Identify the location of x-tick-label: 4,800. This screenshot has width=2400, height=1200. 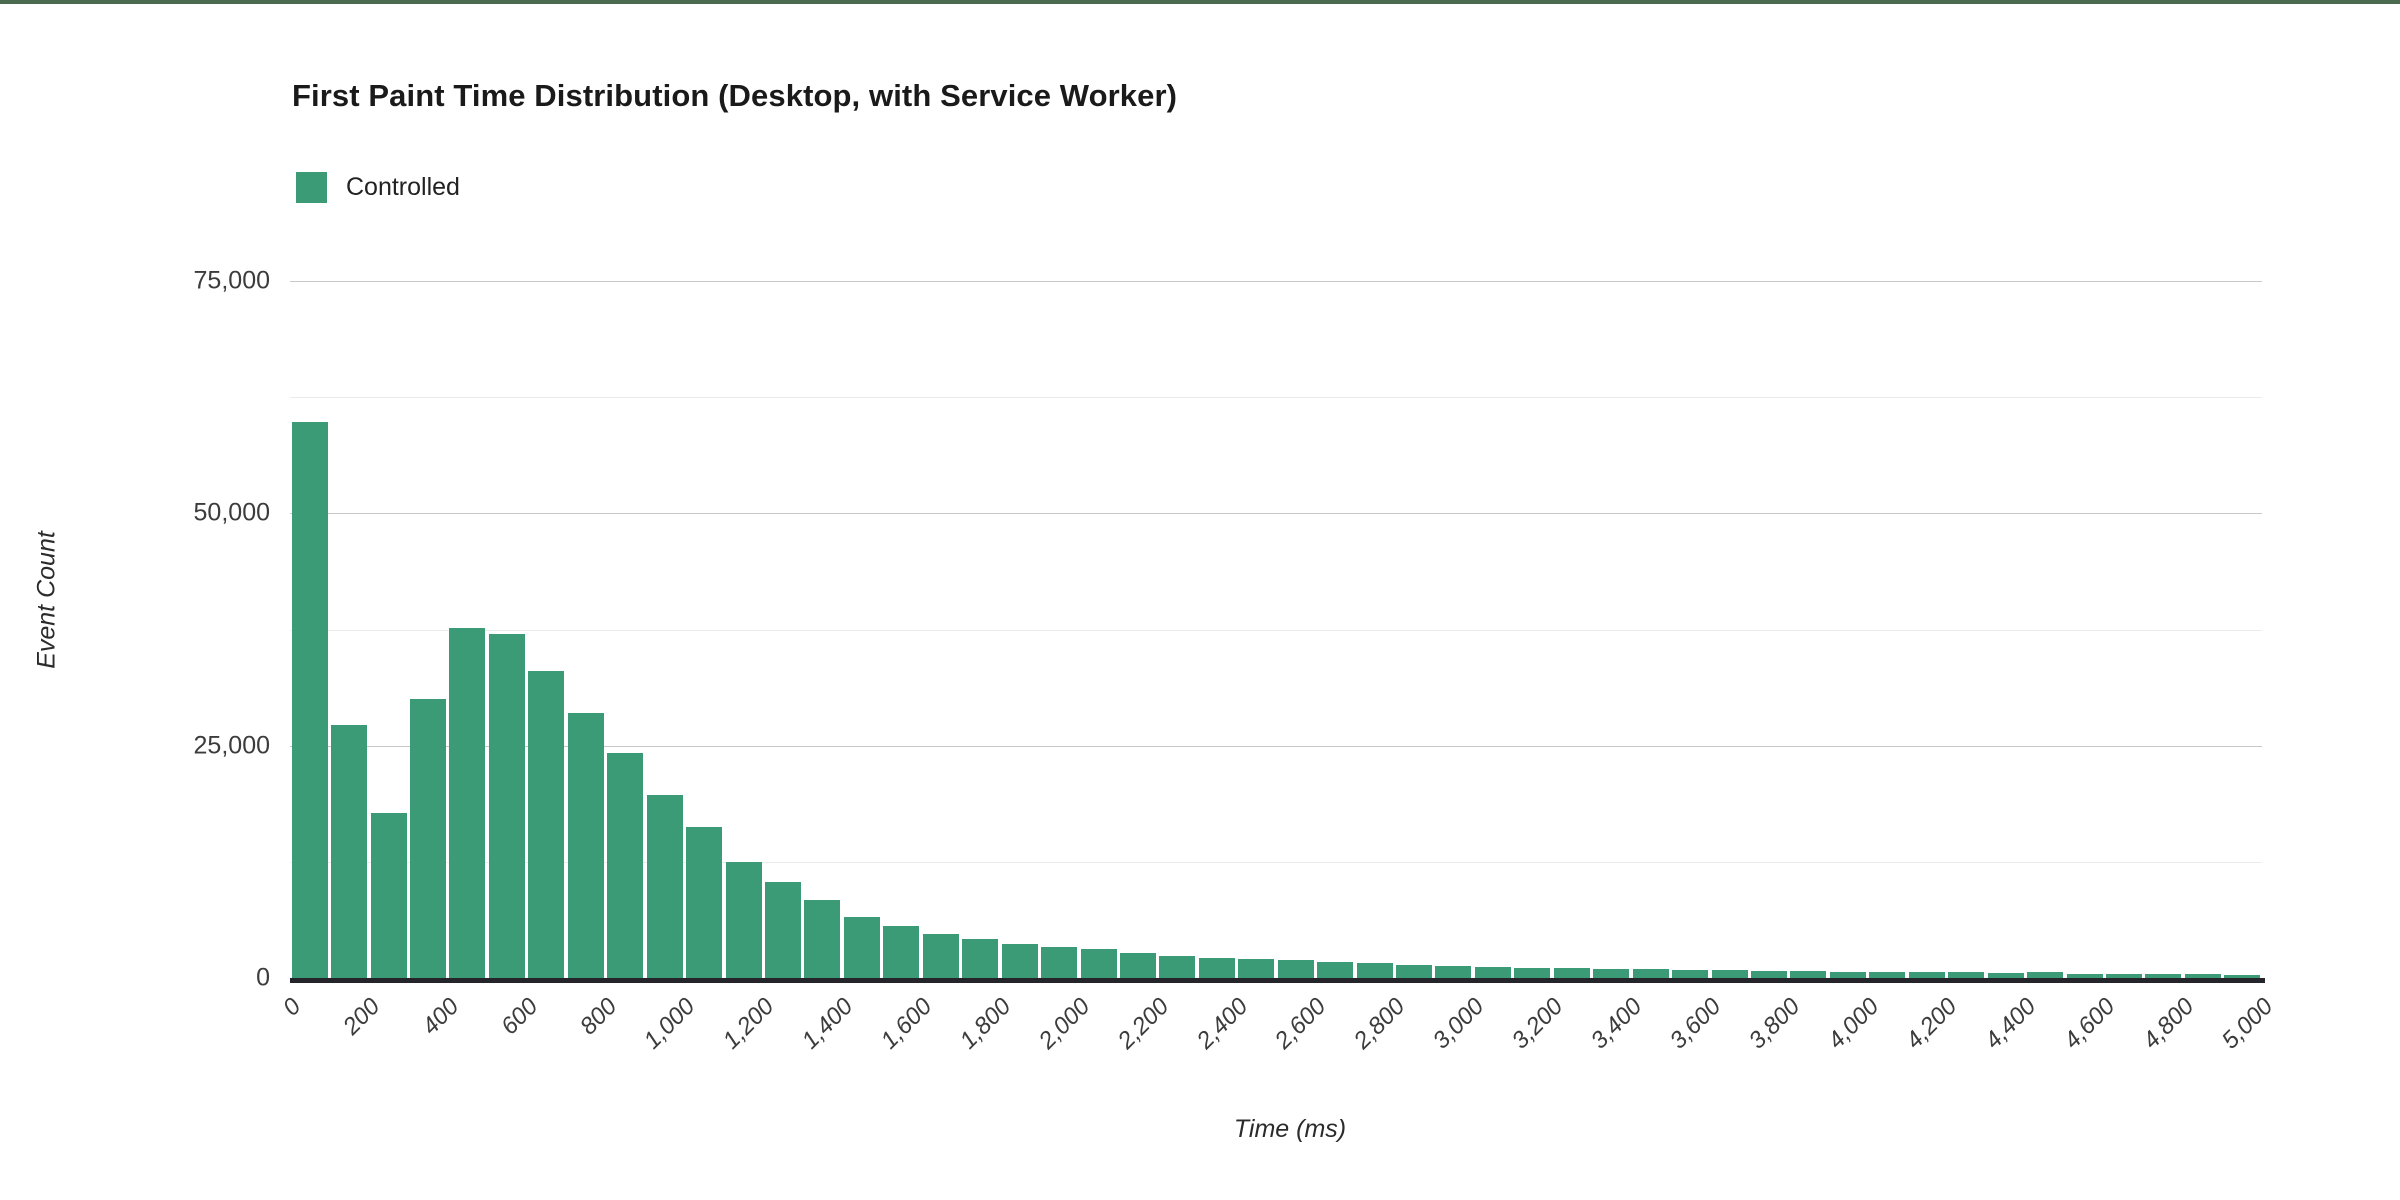
(2168, 1023).